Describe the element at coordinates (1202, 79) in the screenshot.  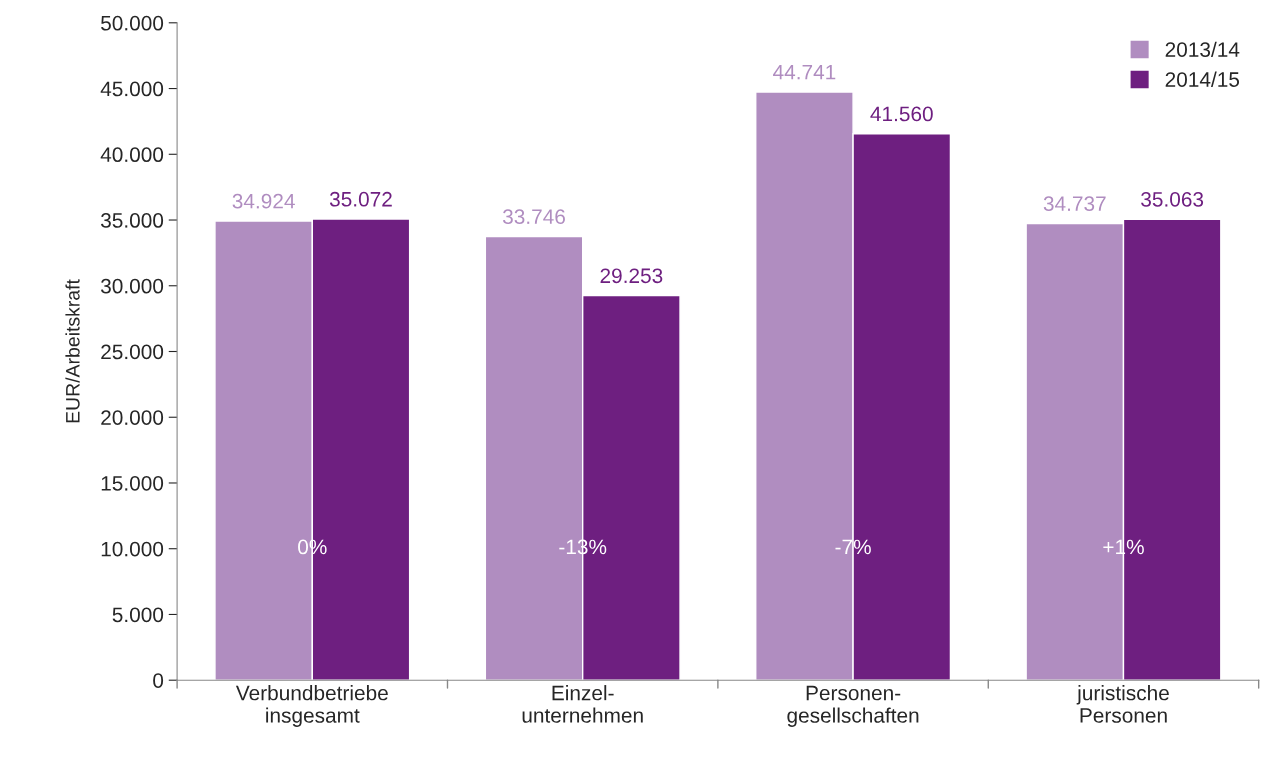
I see `legend-label: 2014/15` at that location.